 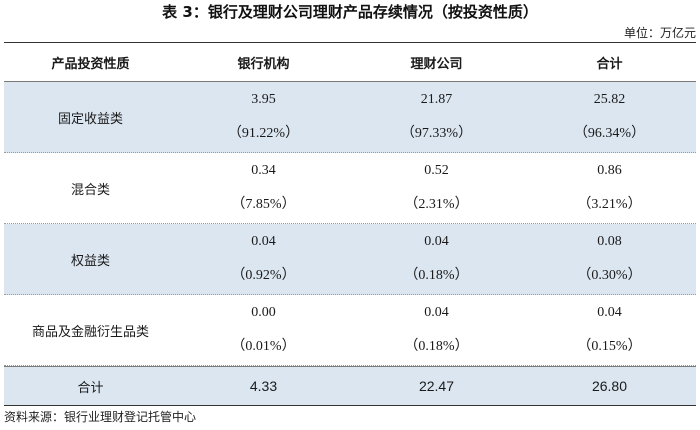 What do you see at coordinates (659, 33) in the screenshot?
I see `unit-label: 单位：万亿元` at bounding box center [659, 33].